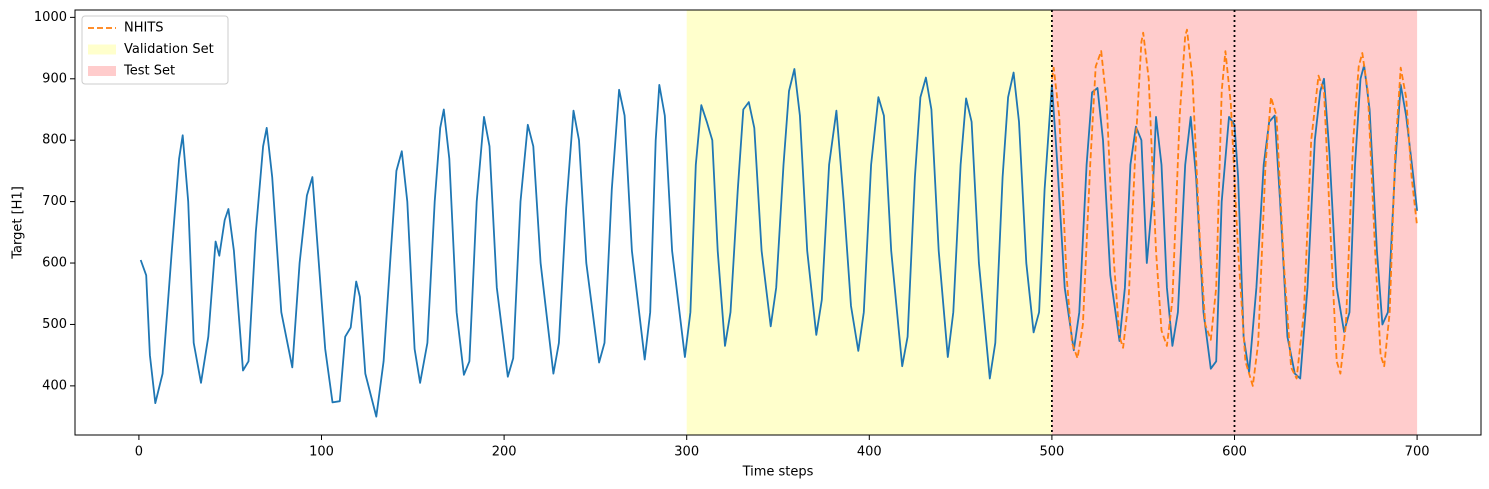  I want to click on legend-box, so click(155, 50).